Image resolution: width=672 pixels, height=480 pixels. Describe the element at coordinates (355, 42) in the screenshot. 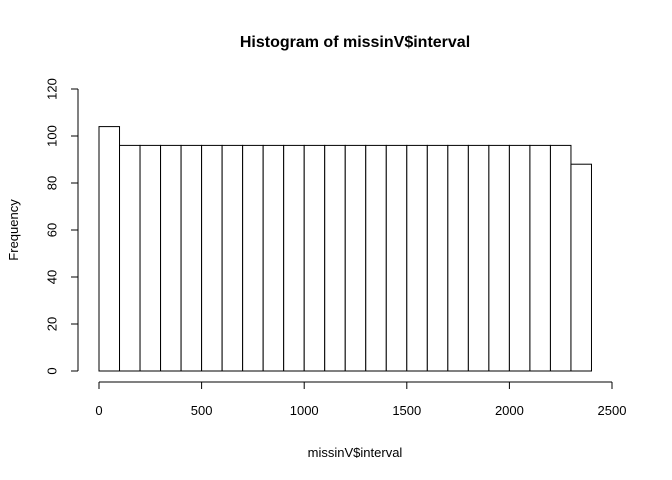

I see `chart-title: Histogram of missinV$interval` at that location.